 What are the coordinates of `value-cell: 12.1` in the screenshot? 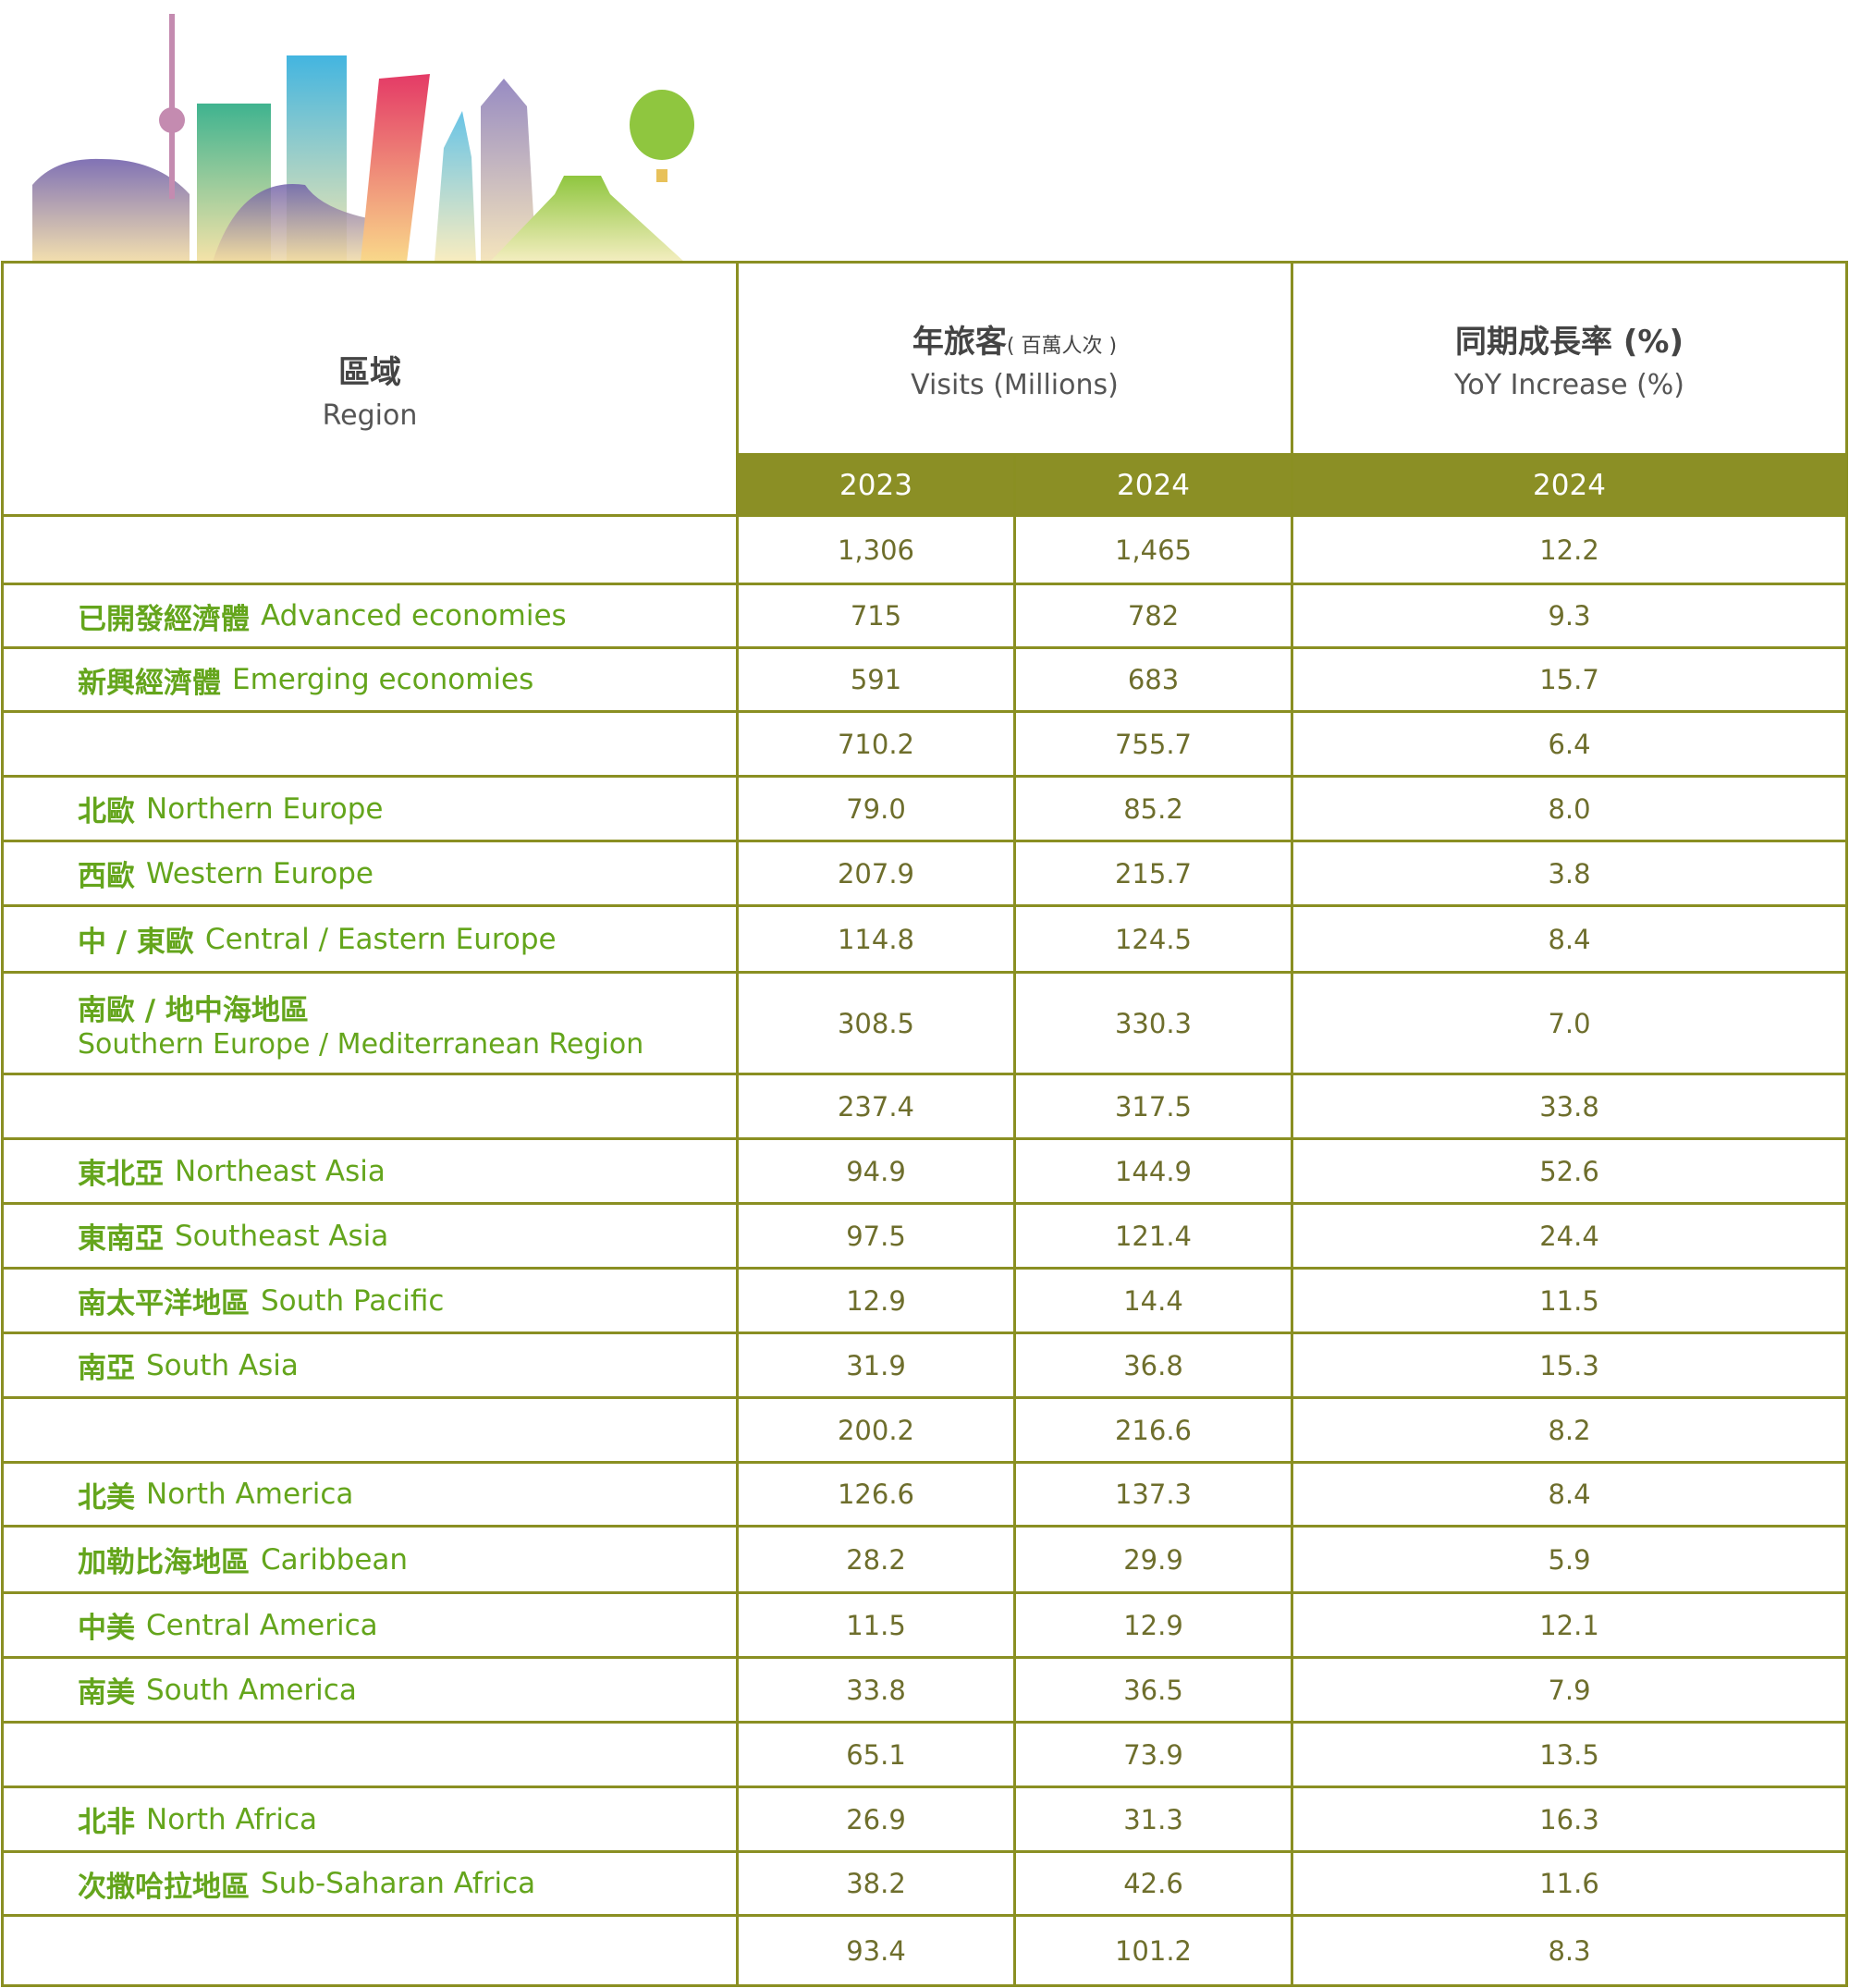 It's located at (1569, 1625).